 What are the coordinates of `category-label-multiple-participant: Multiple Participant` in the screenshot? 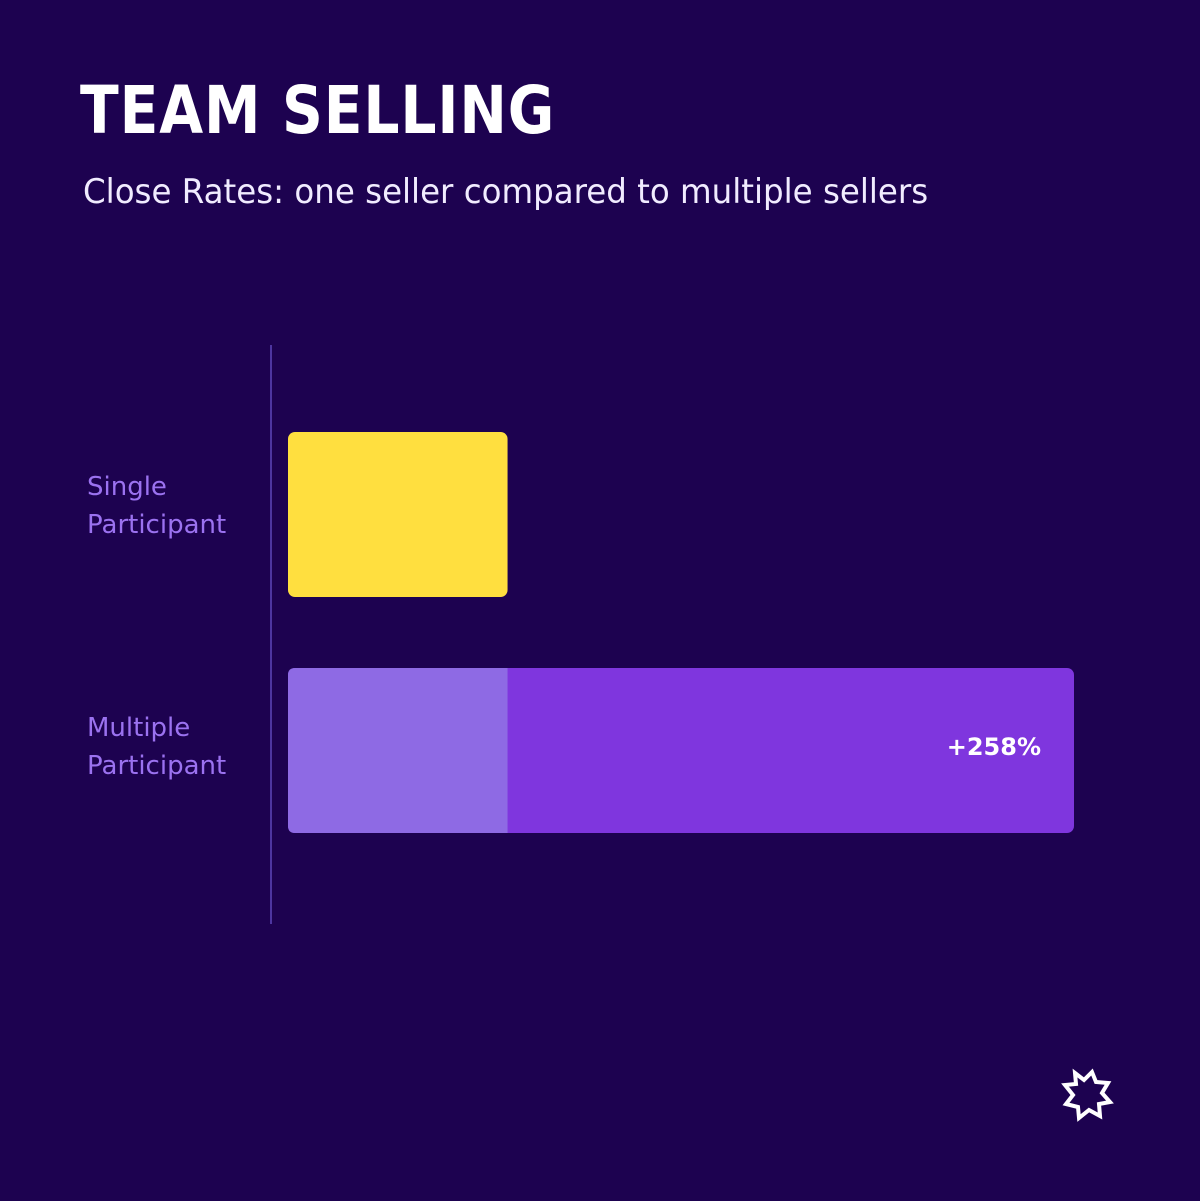 It's located at (172, 747).